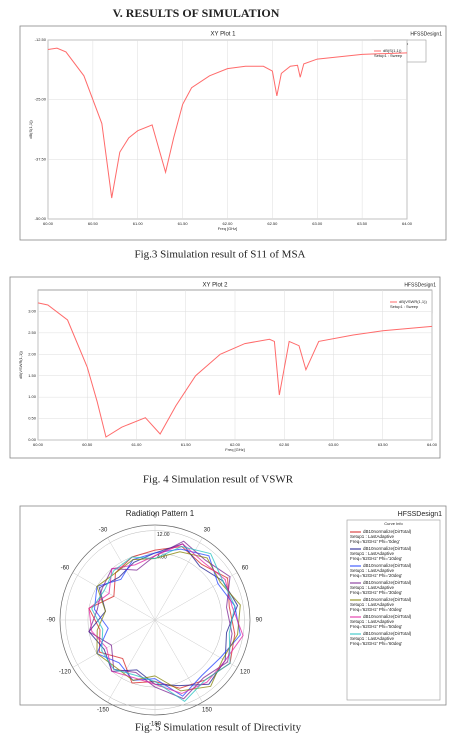 The image size is (474, 744). What do you see at coordinates (224, 35) in the screenshot?
I see `chart-title: XY Plot 1` at bounding box center [224, 35].